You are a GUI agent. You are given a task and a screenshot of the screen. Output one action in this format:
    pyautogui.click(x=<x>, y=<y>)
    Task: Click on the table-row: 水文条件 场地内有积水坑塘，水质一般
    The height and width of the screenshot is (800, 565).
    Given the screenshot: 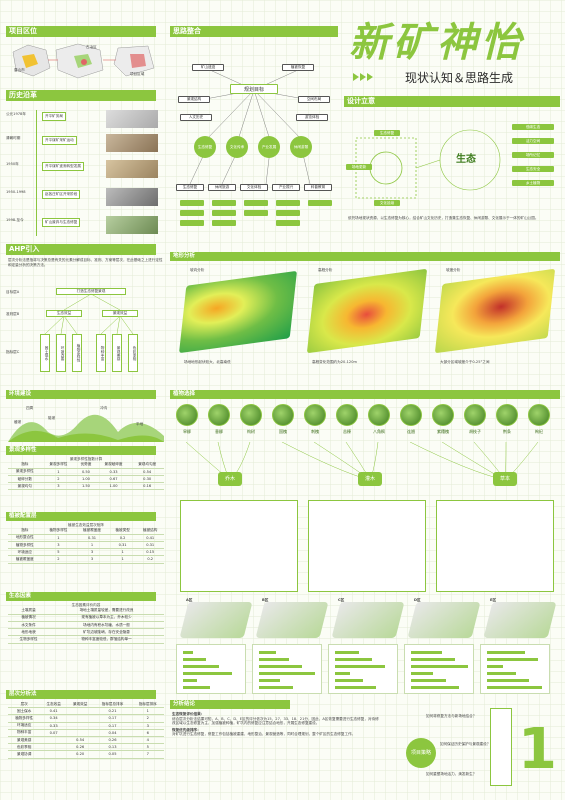 What is the action you would take?
    pyautogui.click(x=86, y=625)
    